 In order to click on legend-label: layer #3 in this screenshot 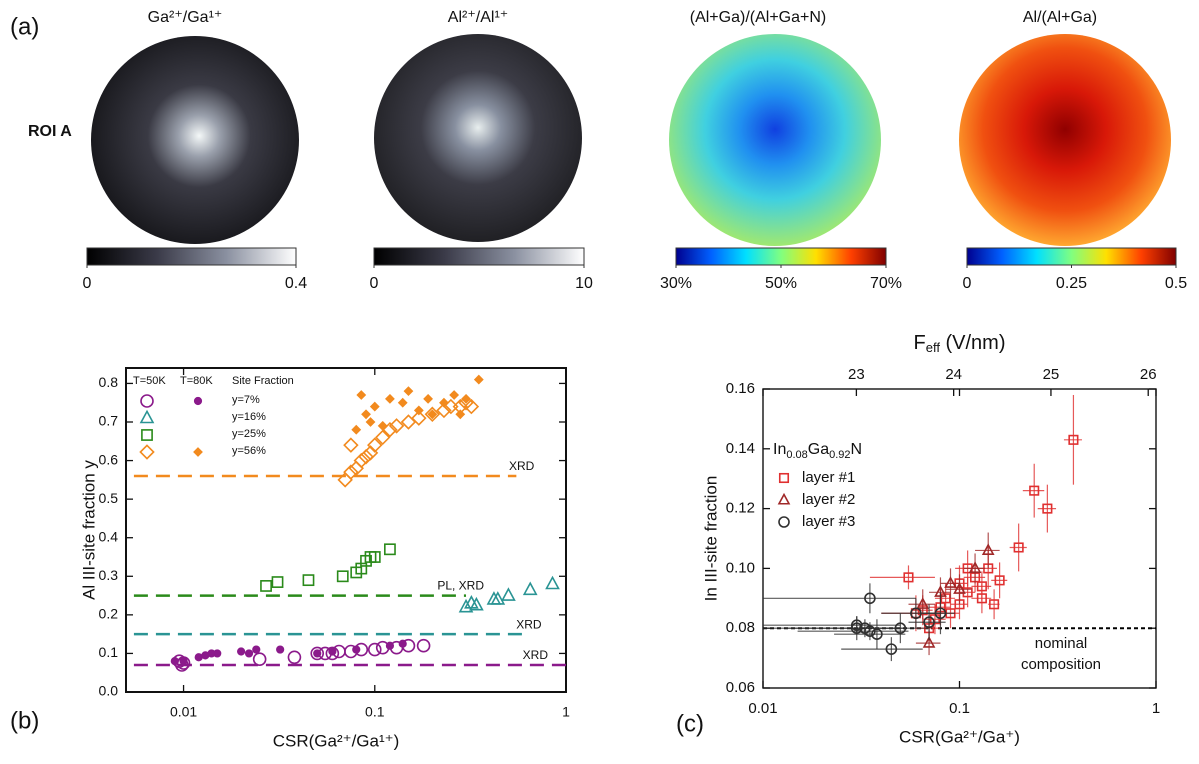, I will do `click(828, 521)`.